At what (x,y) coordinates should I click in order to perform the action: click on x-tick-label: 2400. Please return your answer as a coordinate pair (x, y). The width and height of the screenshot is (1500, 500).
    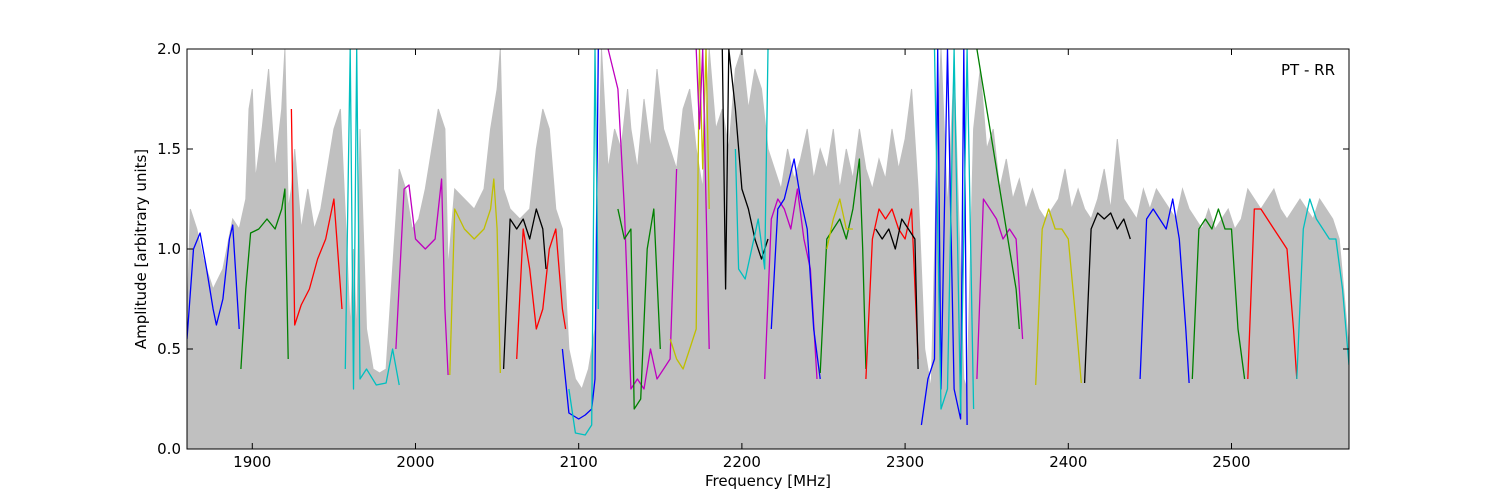
    Looking at the image, I should click on (1068, 462).